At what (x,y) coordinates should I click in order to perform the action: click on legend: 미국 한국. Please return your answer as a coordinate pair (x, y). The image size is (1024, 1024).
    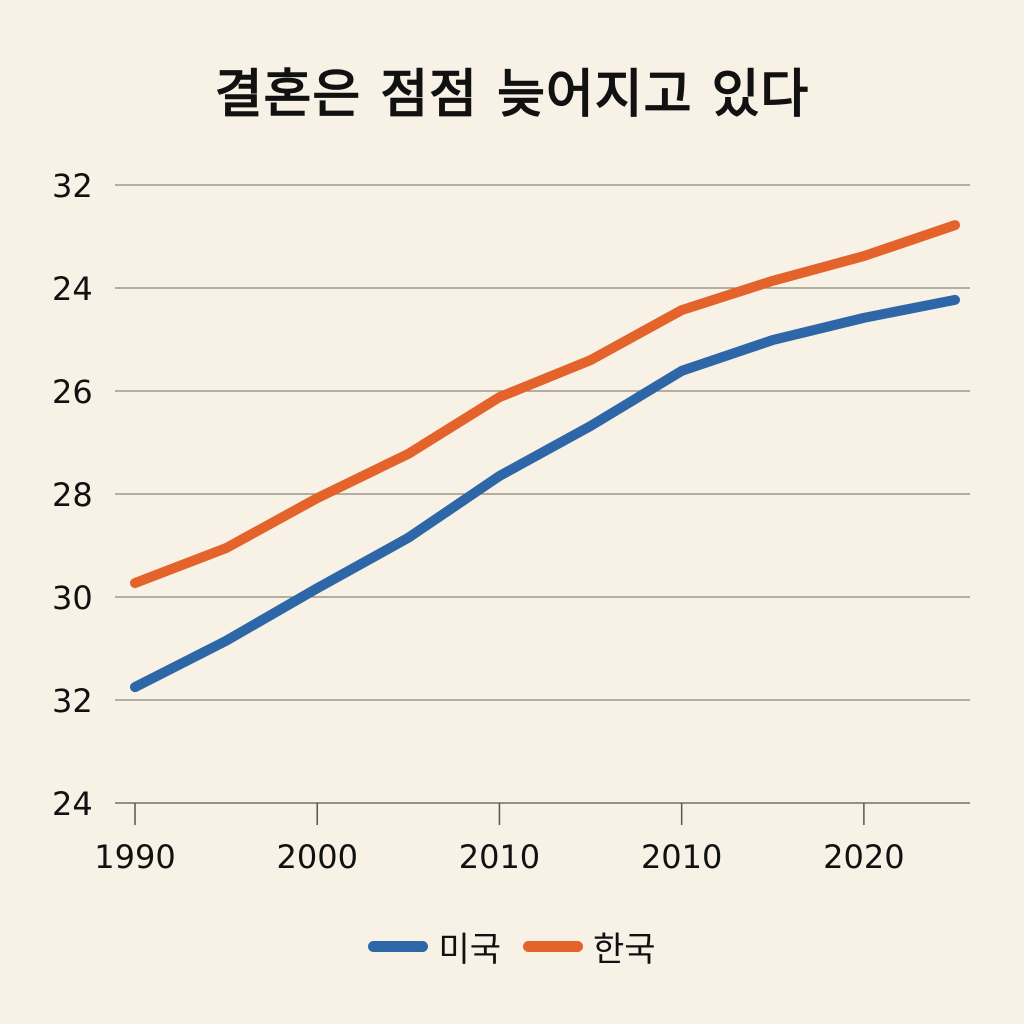
    Looking at the image, I should click on (512, 946).